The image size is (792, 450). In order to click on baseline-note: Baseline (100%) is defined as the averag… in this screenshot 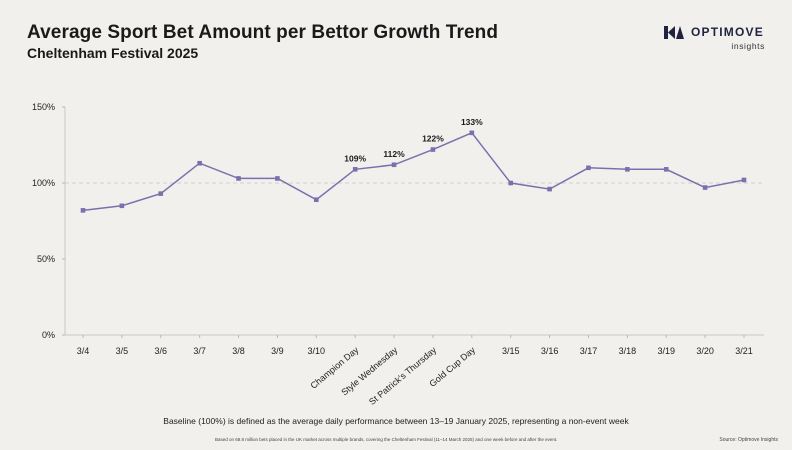, I will do `click(396, 421)`.